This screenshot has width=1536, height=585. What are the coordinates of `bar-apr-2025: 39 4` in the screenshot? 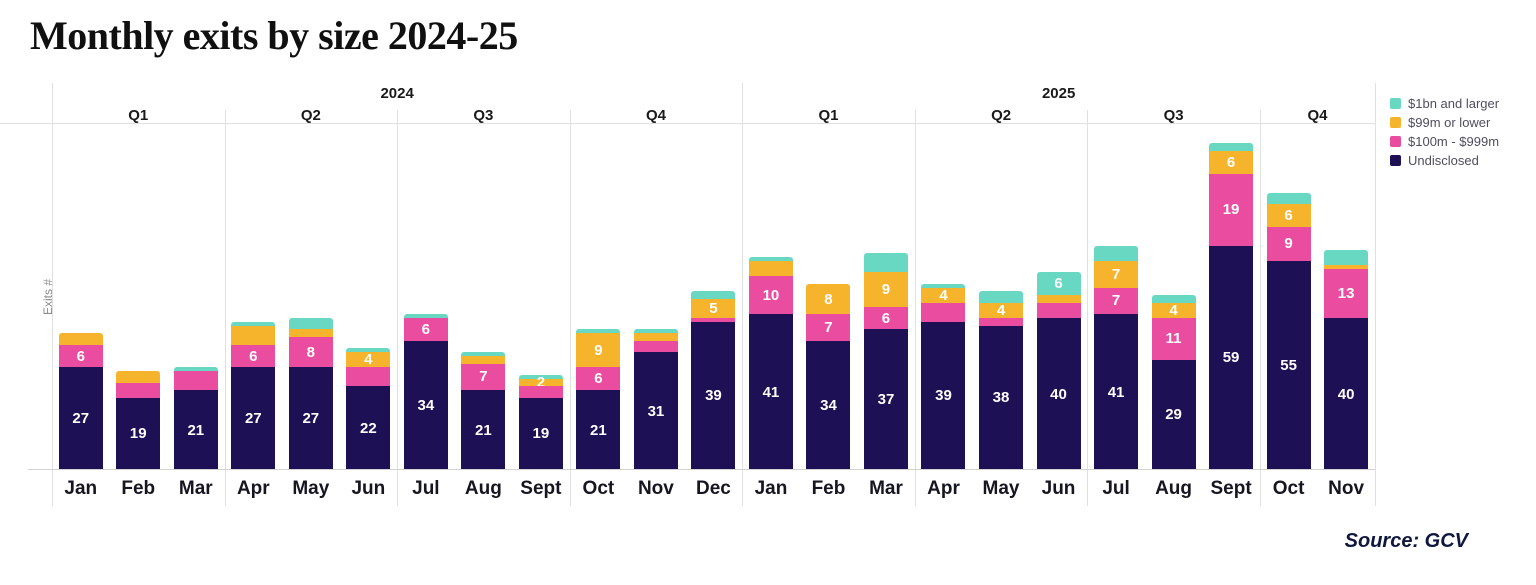 It's located at (943, 376).